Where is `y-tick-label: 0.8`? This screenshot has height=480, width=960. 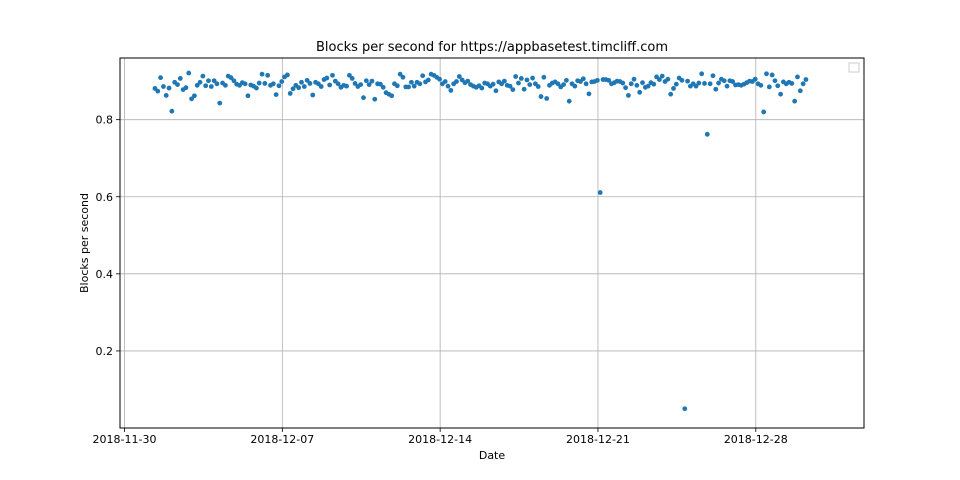
y-tick-label: 0.8 is located at coordinates (105, 120).